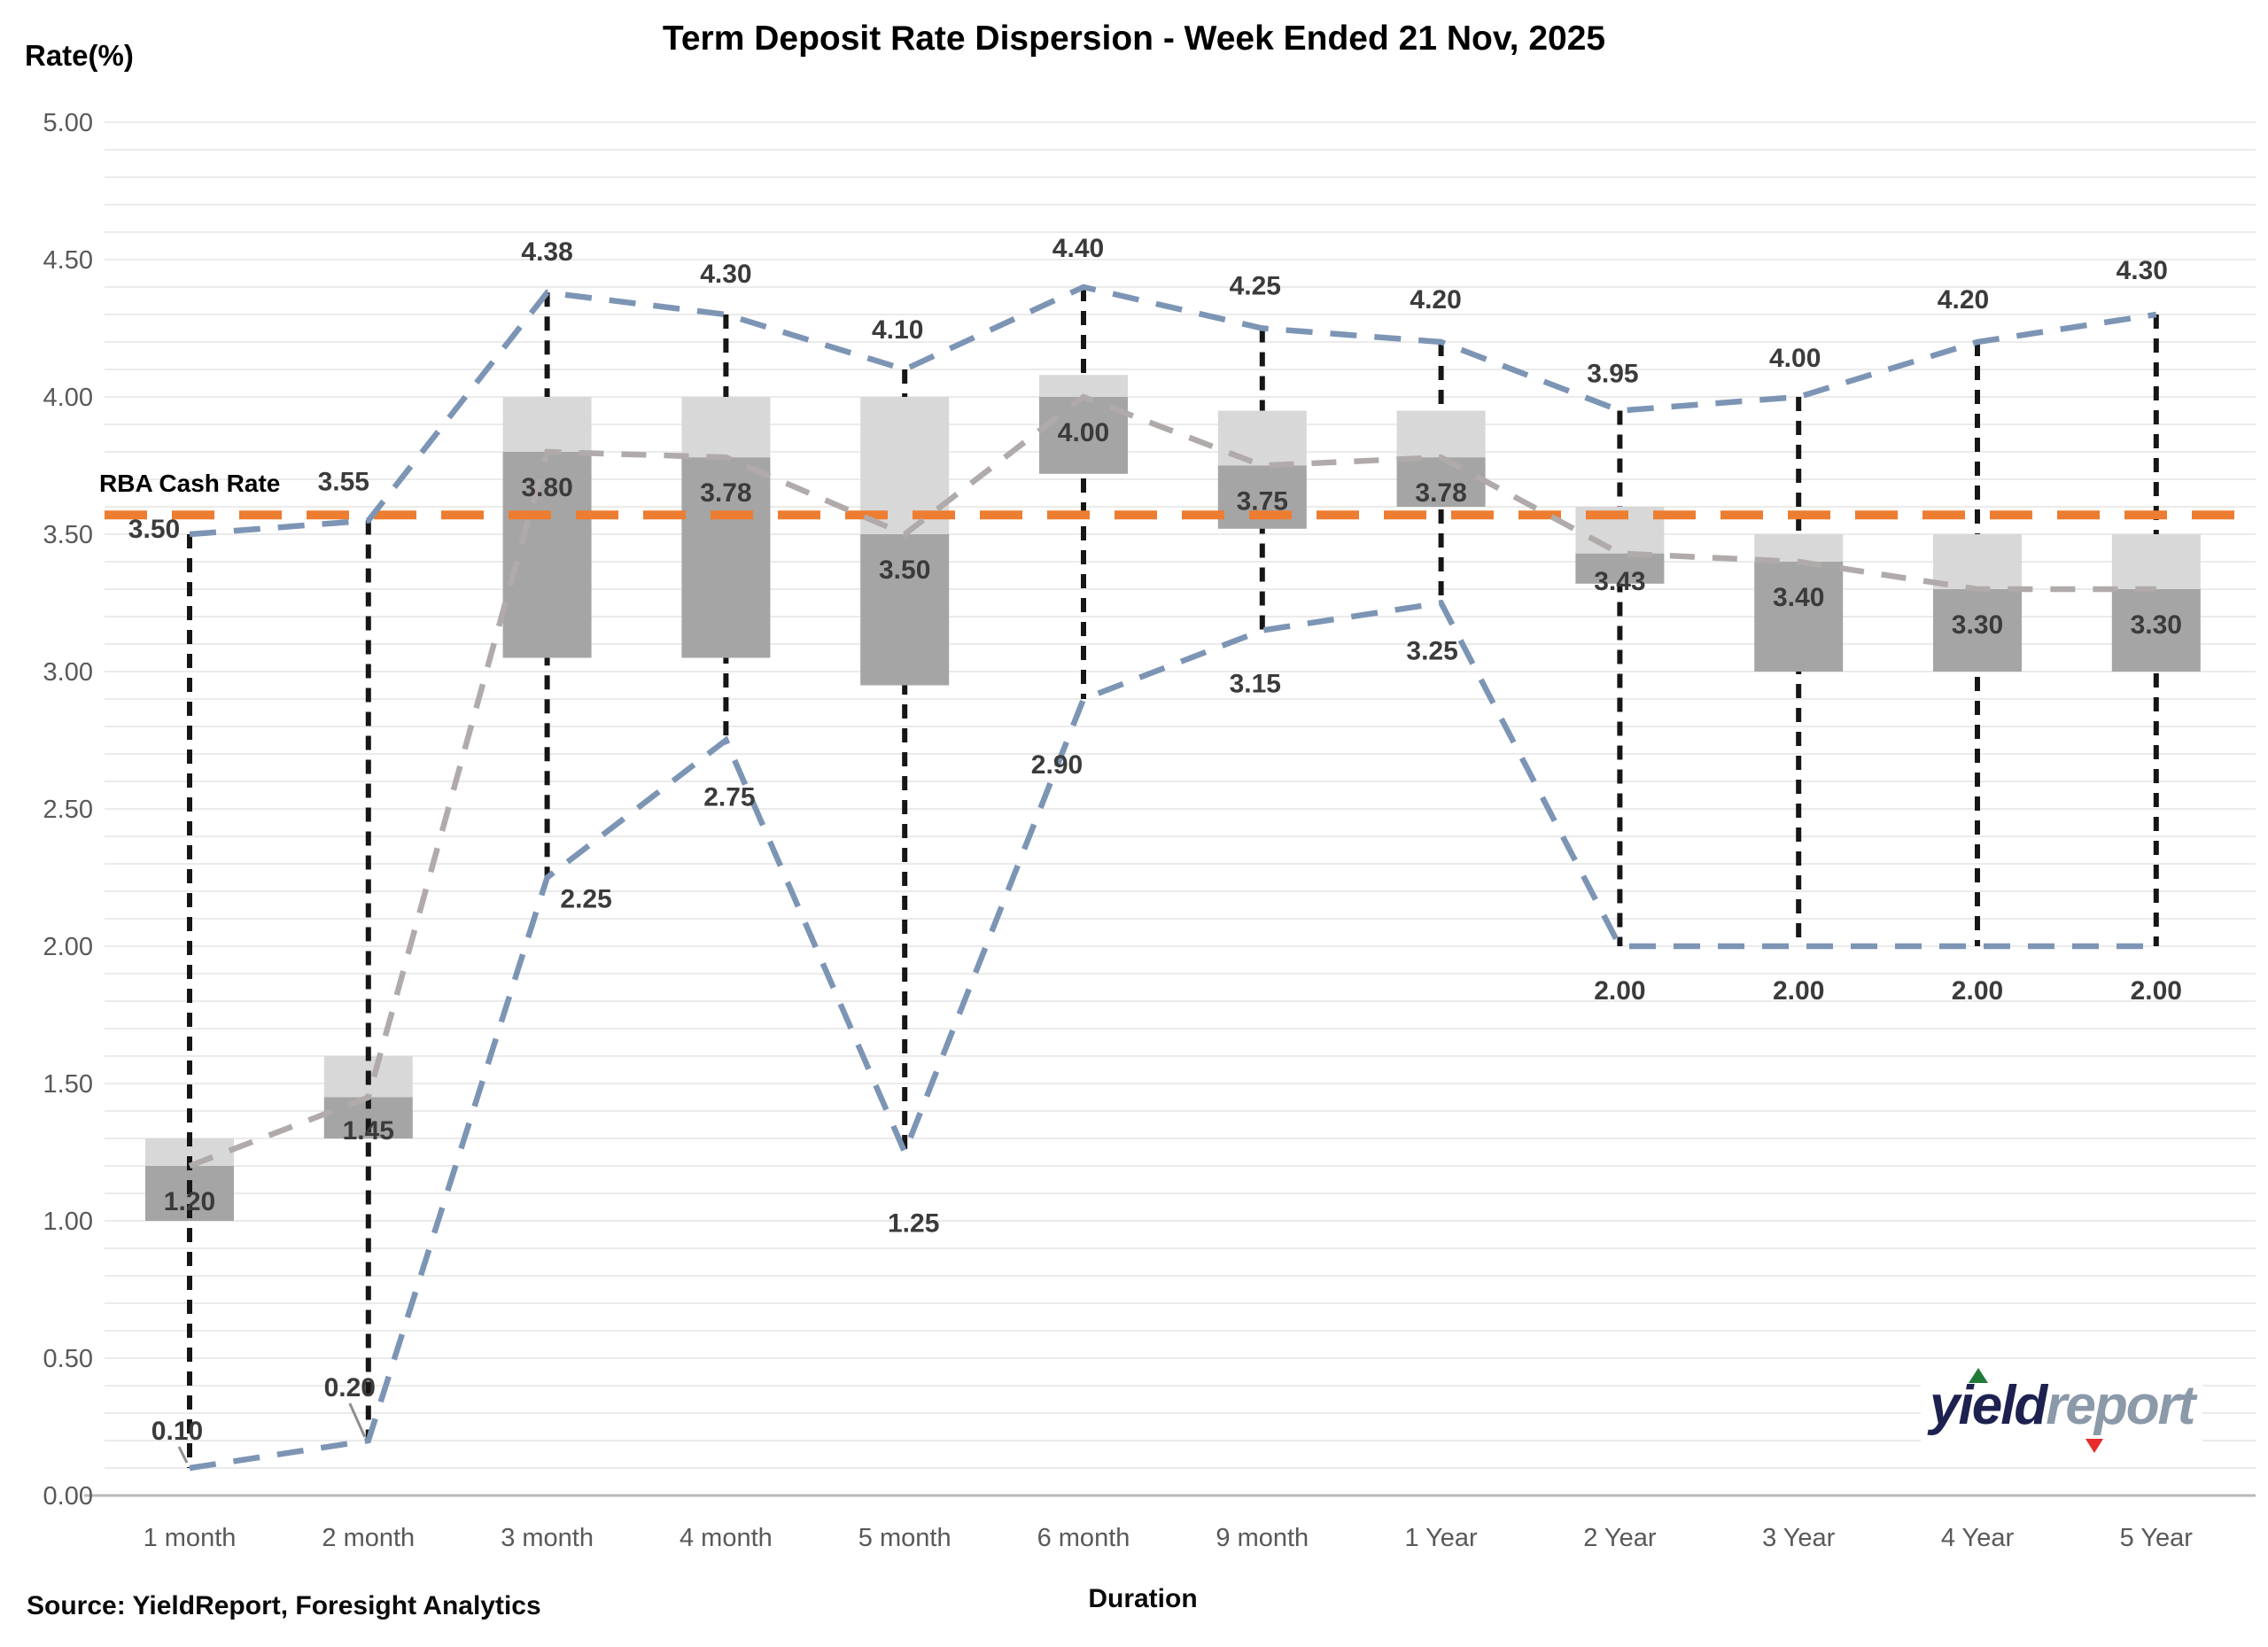  Describe the element at coordinates (68, 947) in the screenshot. I see `y-tick-label: 2.00` at that location.